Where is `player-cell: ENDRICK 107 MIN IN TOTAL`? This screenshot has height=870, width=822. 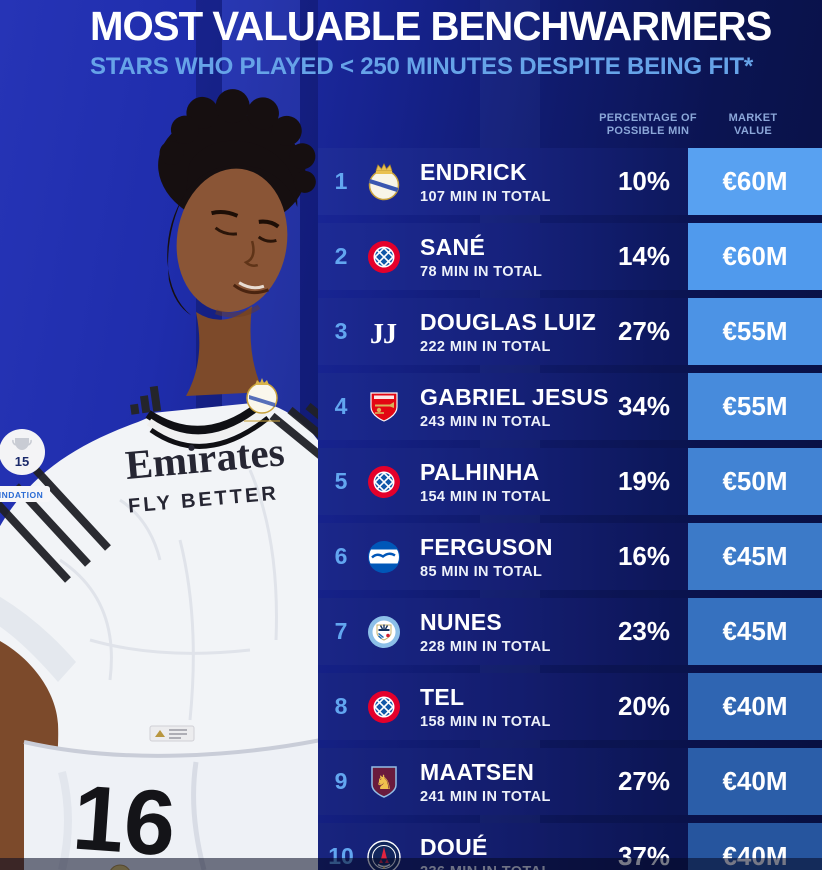
player-cell: ENDRICK 107 MIN IN TOTAL is located at coordinates (489, 182).